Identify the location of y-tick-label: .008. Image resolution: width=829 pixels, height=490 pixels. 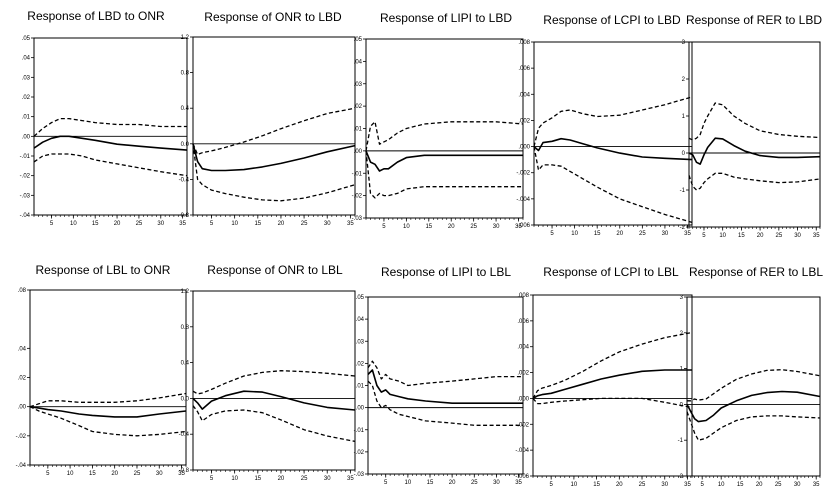
(523, 296).